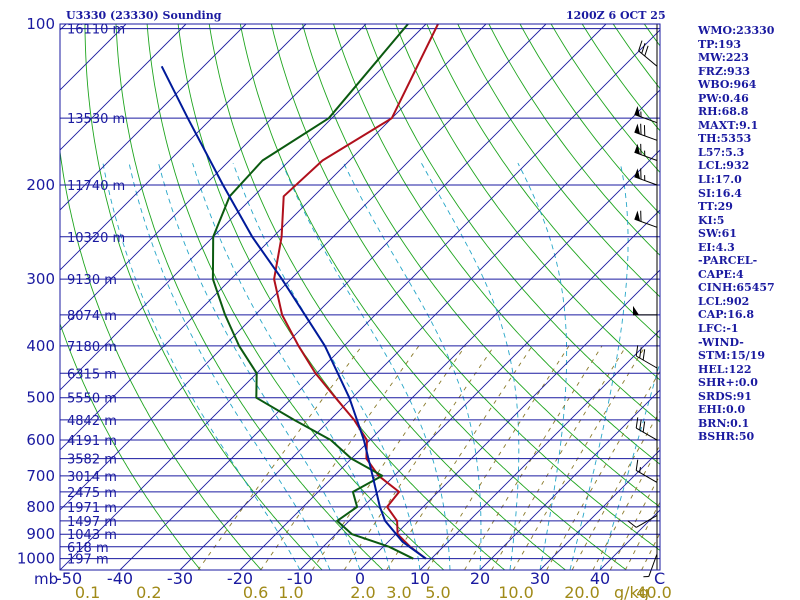 Image resolution: width=800 pixels, height=600 pixels. Describe the element at coordinates (88, 548) in the screenshot. I see `height-level-label: 618 m` at that location.